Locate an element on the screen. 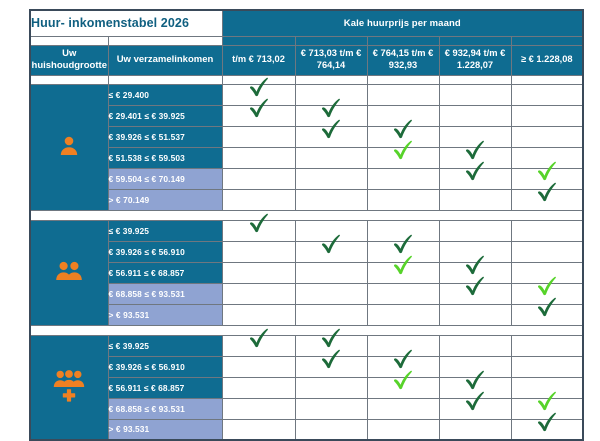 This screenshot has width=600, height=441. eligibility-cell-r0-1-c4 is located at coordinates (547, 115).